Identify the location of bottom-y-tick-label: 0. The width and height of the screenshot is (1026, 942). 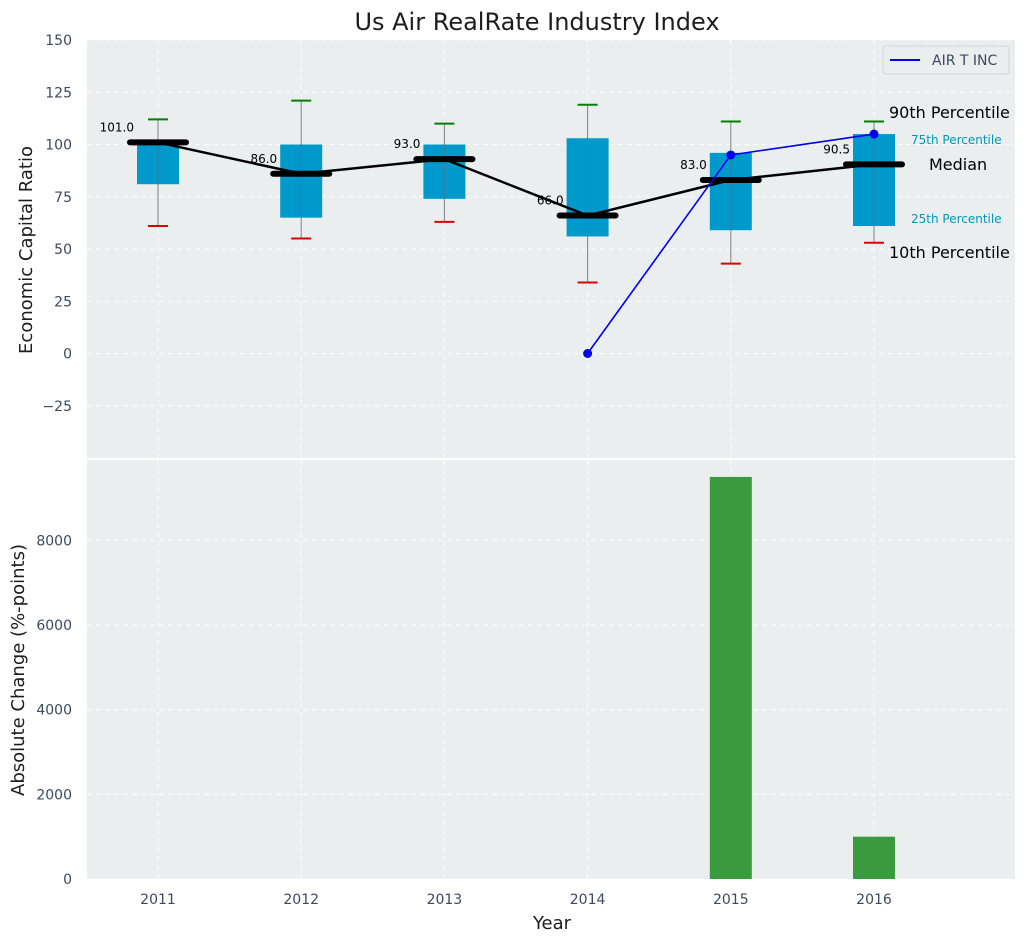
(67, 880).